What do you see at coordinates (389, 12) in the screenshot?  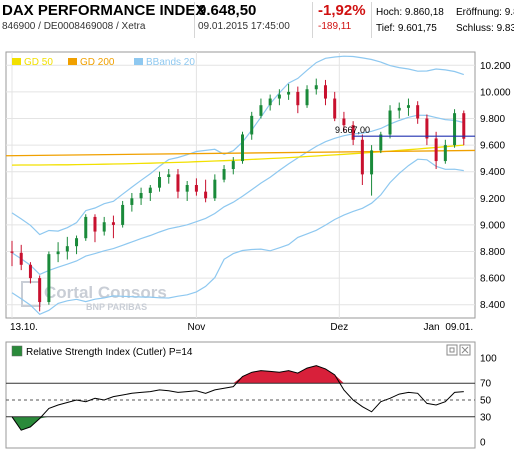 I see `high-label: Hoch:` at bounding box center [389, 12].